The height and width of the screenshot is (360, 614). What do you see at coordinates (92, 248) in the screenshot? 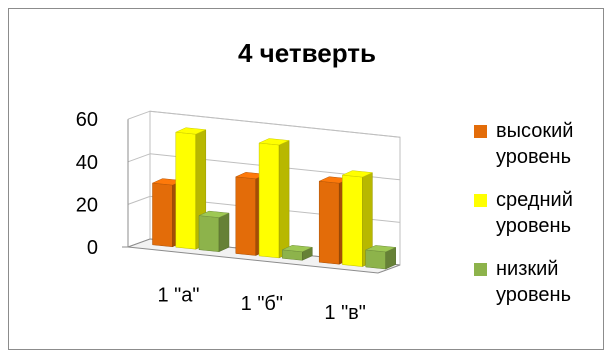
I see `y-tick-label: 0` at bounding box center [92, 248].